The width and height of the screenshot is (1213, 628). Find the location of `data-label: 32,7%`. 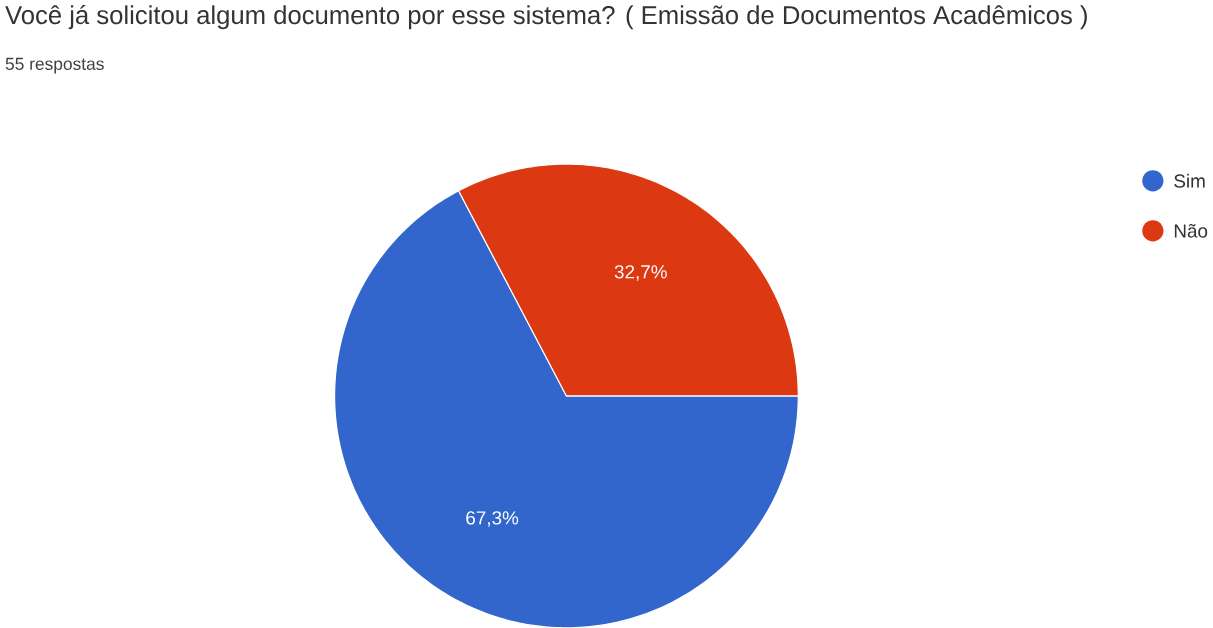

data-label: 32,7% is located at coordinates (640, 272).